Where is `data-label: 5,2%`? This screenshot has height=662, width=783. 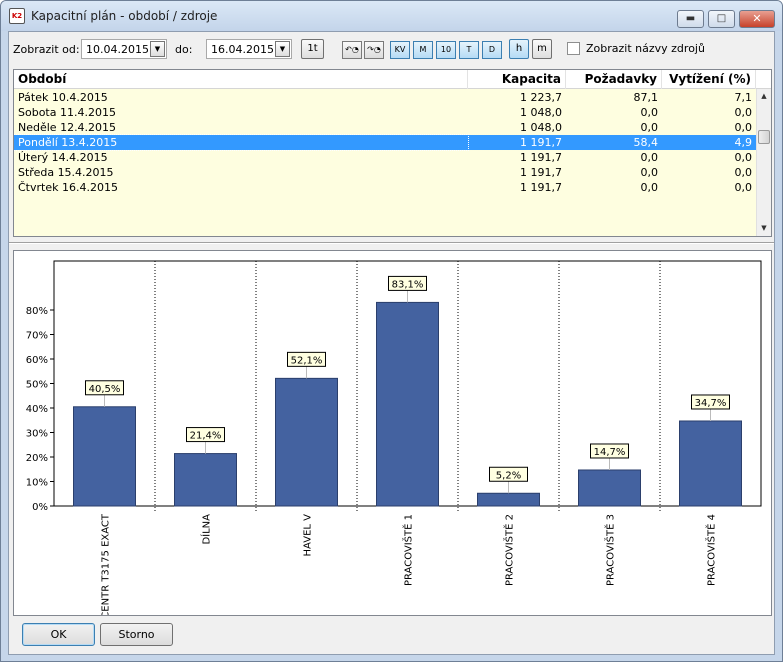 data-label: 5,2% is located at coordinates (508, 475).